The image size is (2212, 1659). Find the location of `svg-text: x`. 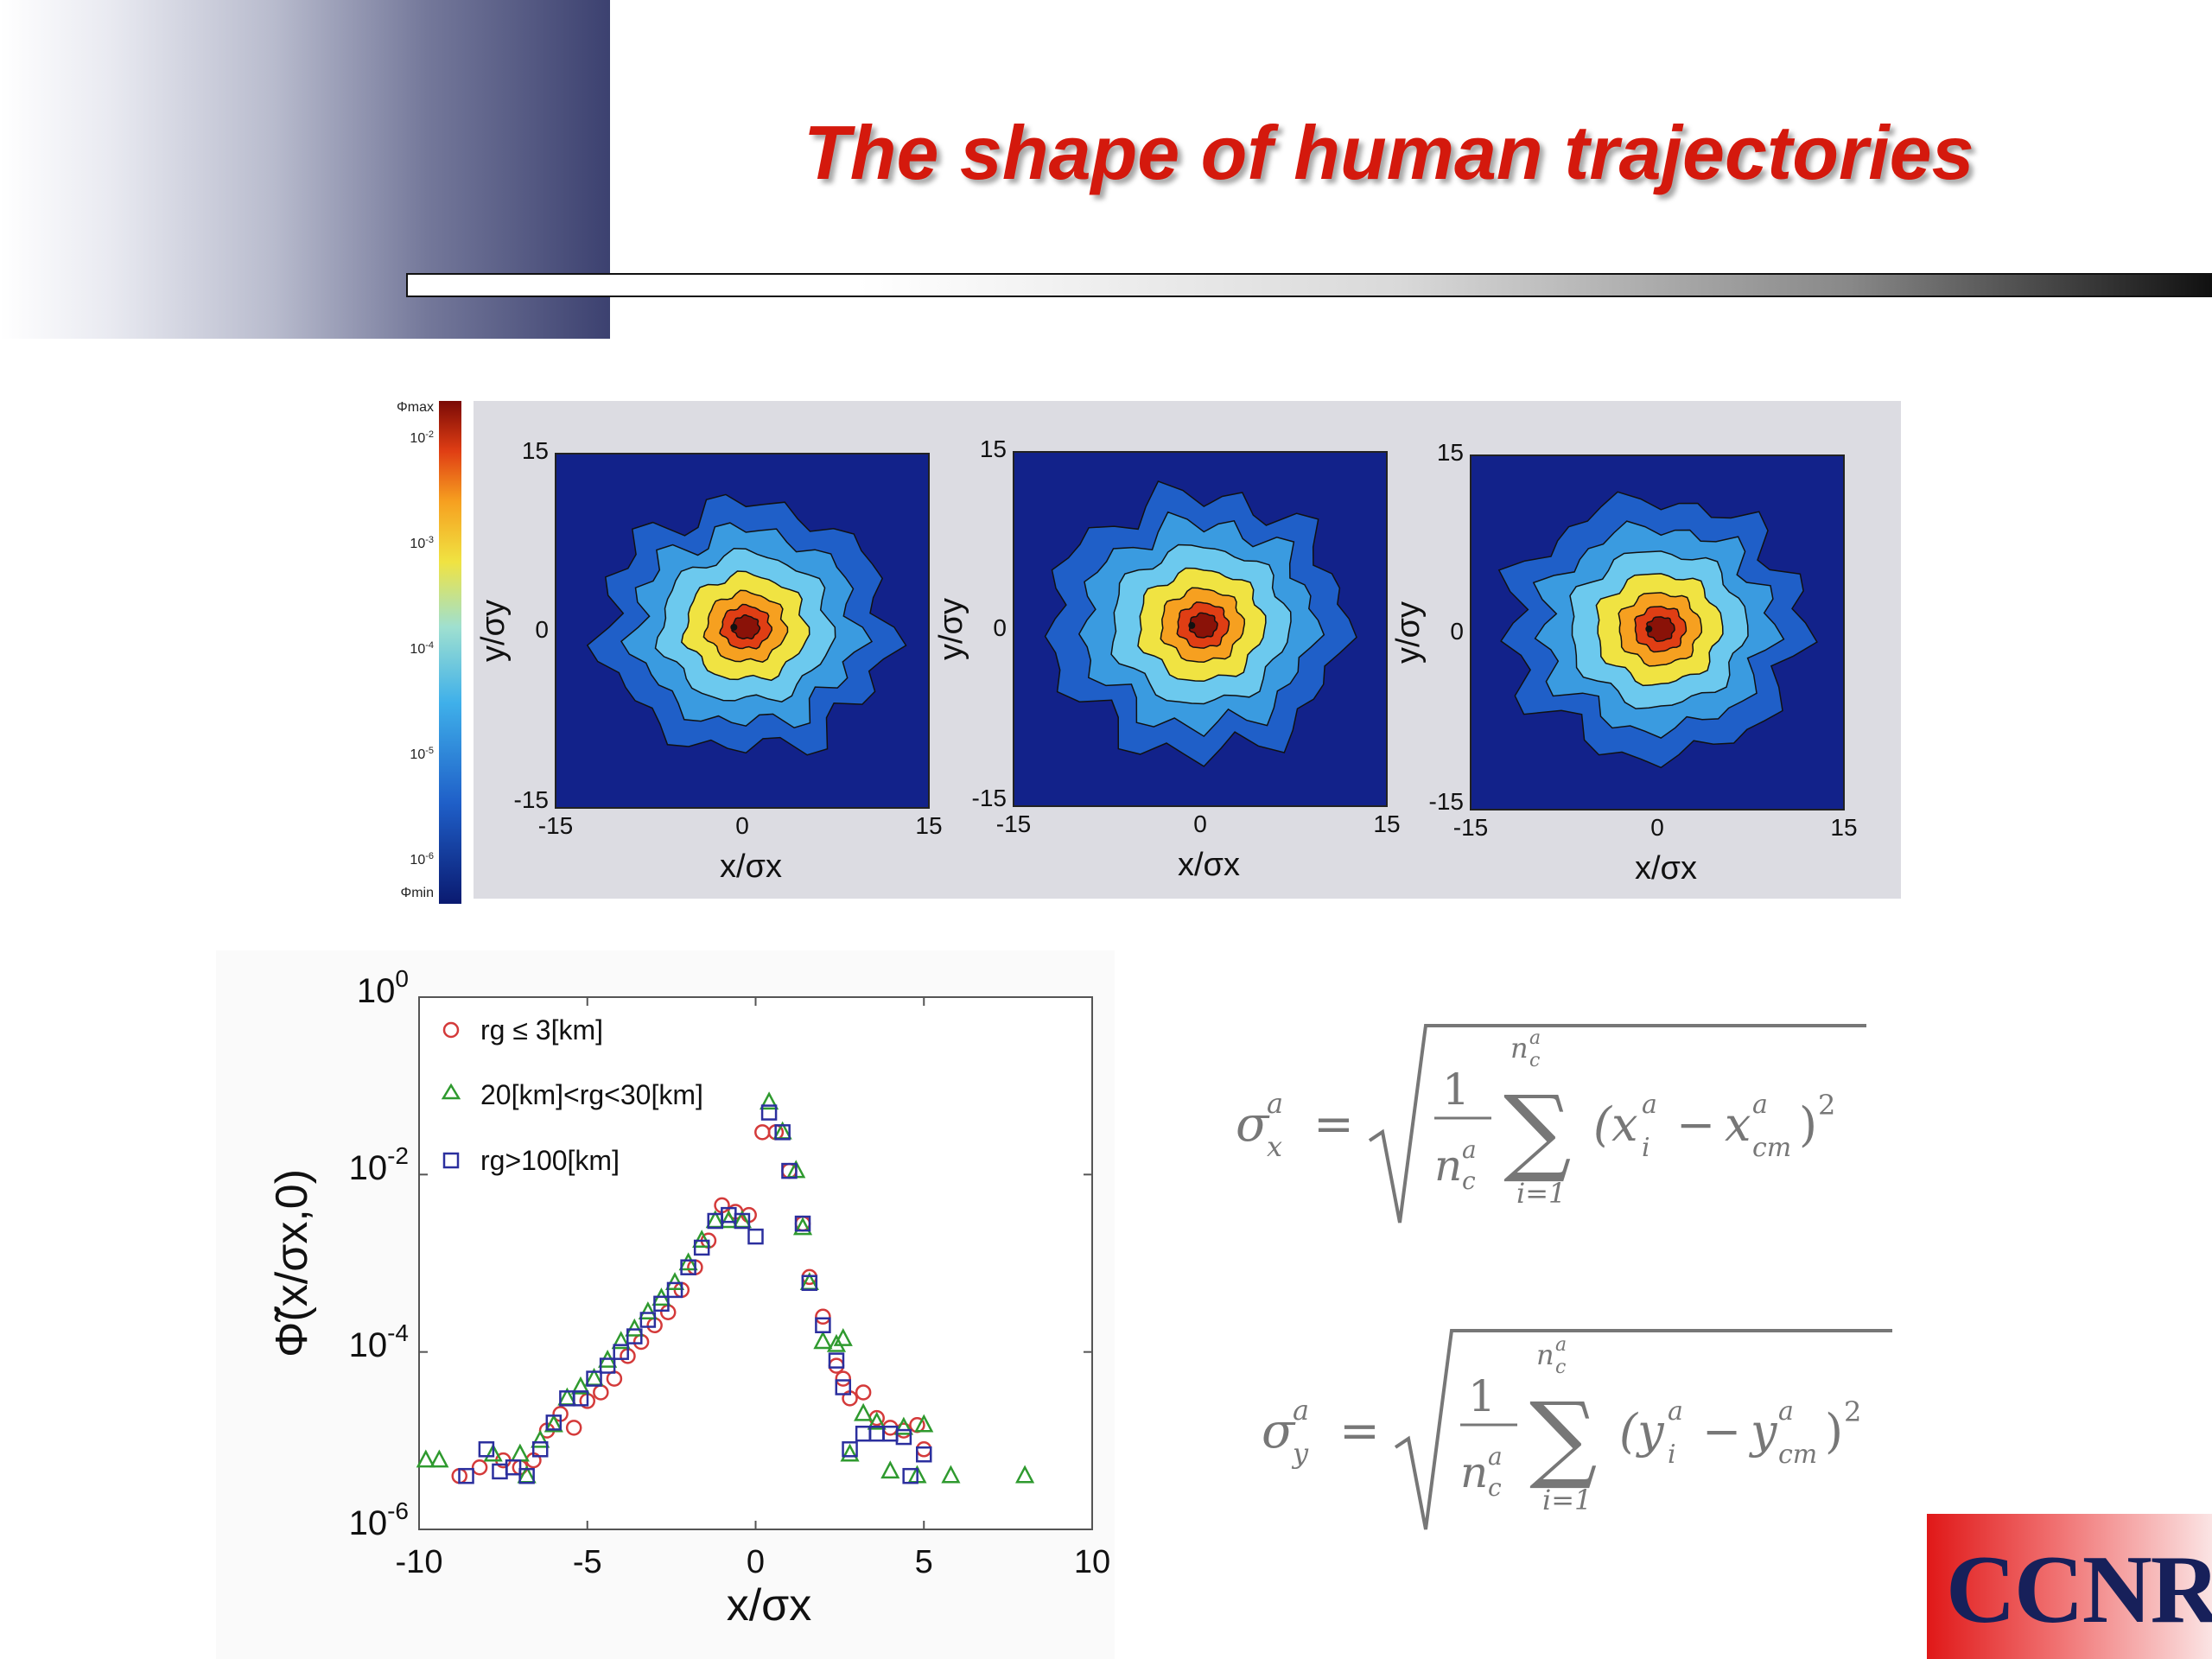

svg-text: x is located at coordinates (1738, 1124).